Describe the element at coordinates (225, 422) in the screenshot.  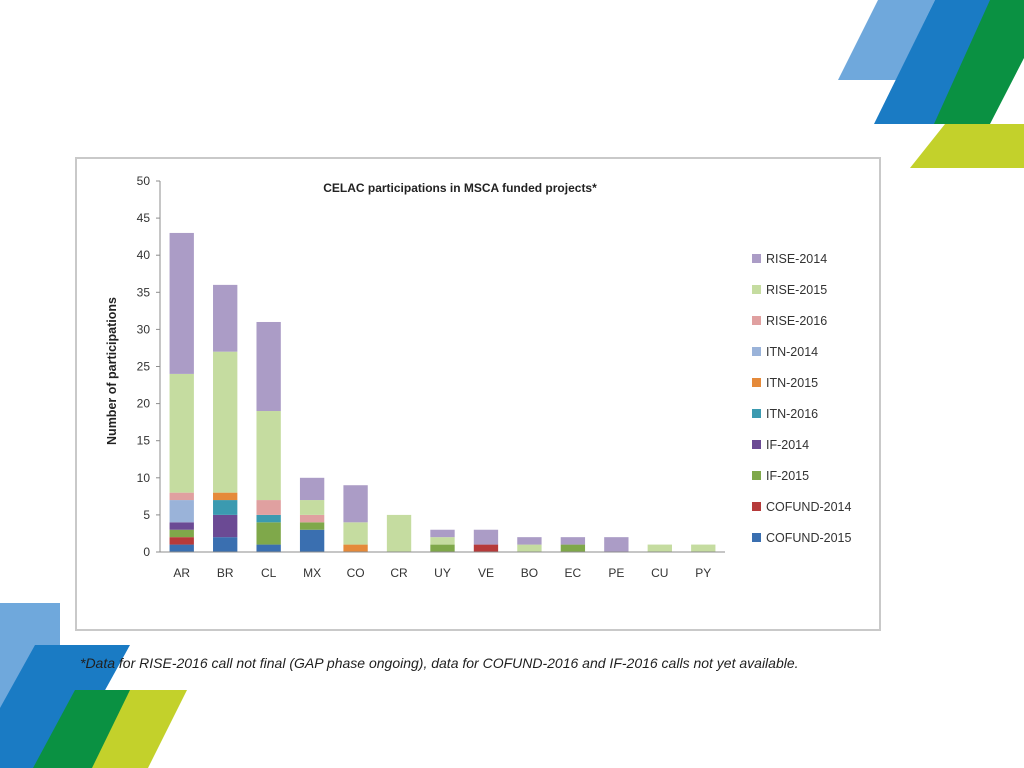
I see `bar-segment-br-rise-2015` at that location.